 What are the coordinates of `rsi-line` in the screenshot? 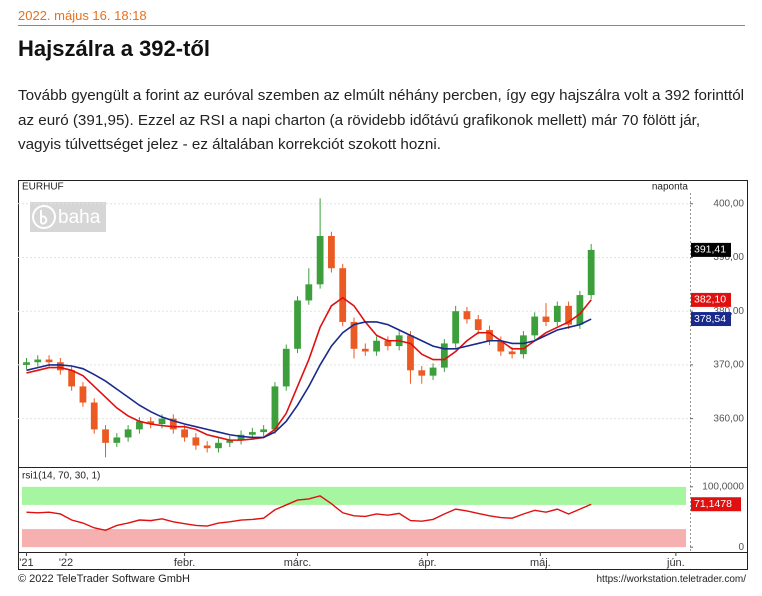 It's located at (309, 513).